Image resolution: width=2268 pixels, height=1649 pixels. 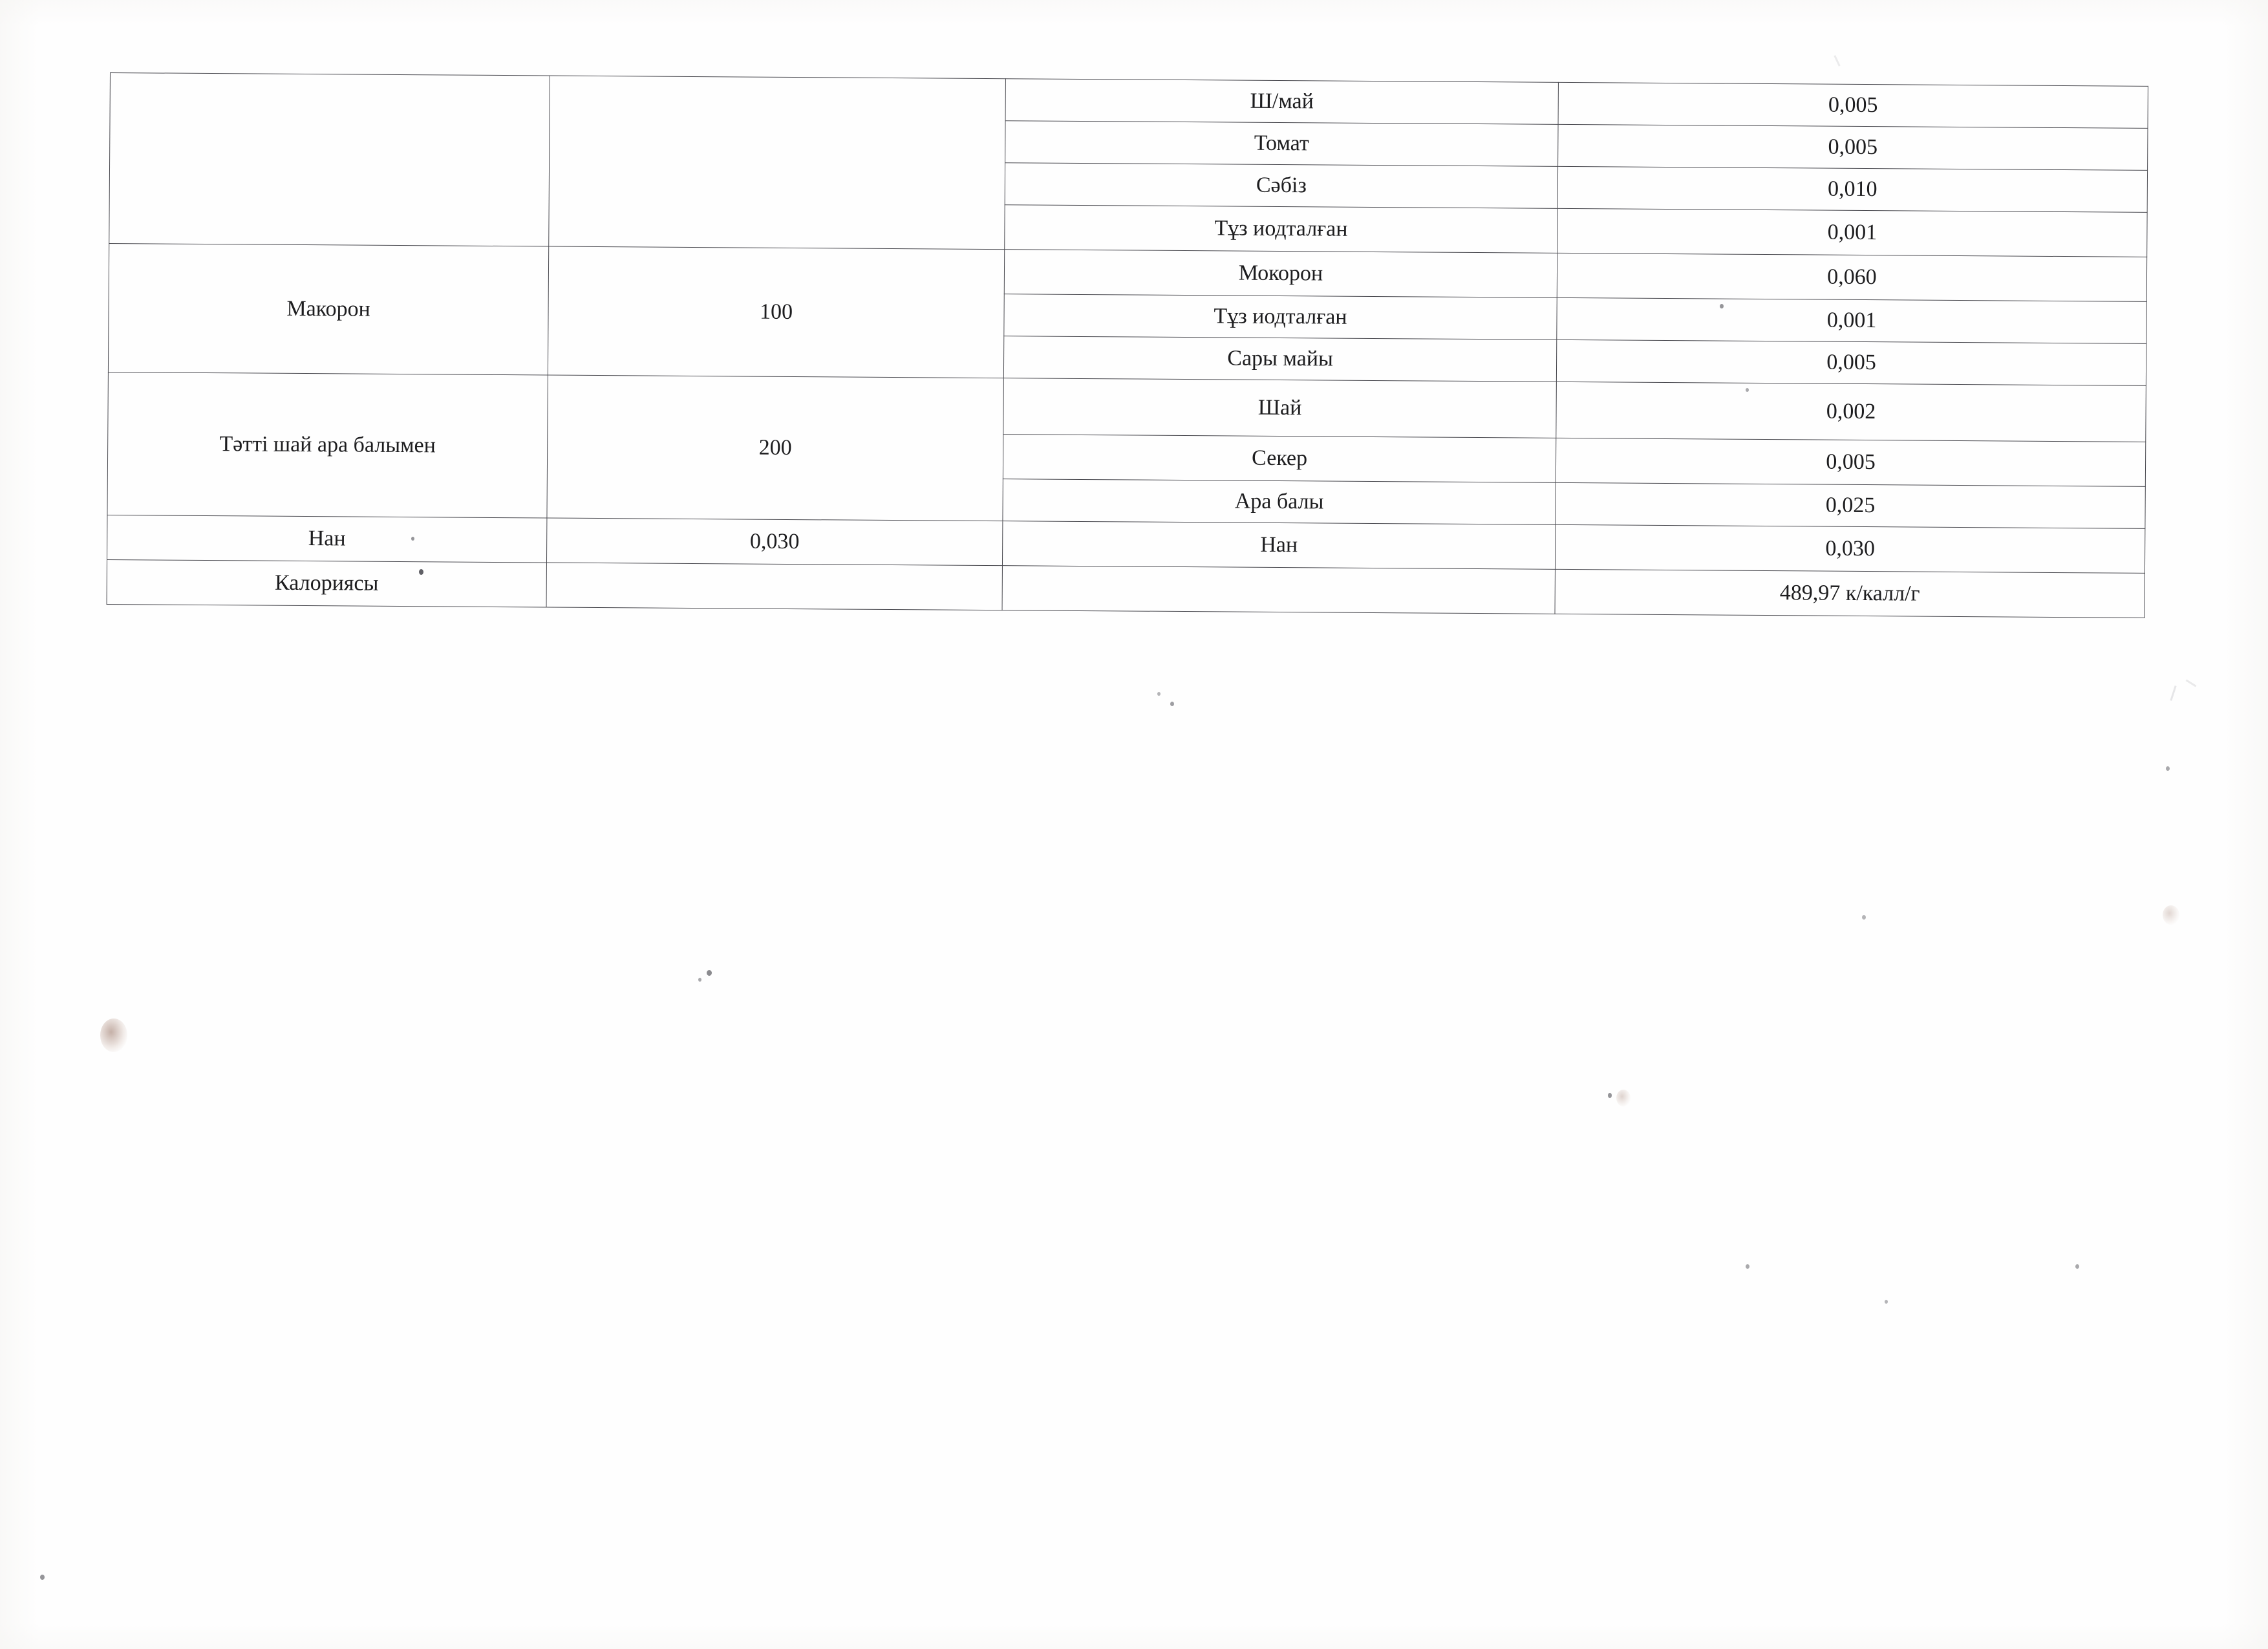 What do you see at coordinates (1850, 505) in the screenshot?
I see `quantity-cell: 0,025` at bounding box center [1850, 505].